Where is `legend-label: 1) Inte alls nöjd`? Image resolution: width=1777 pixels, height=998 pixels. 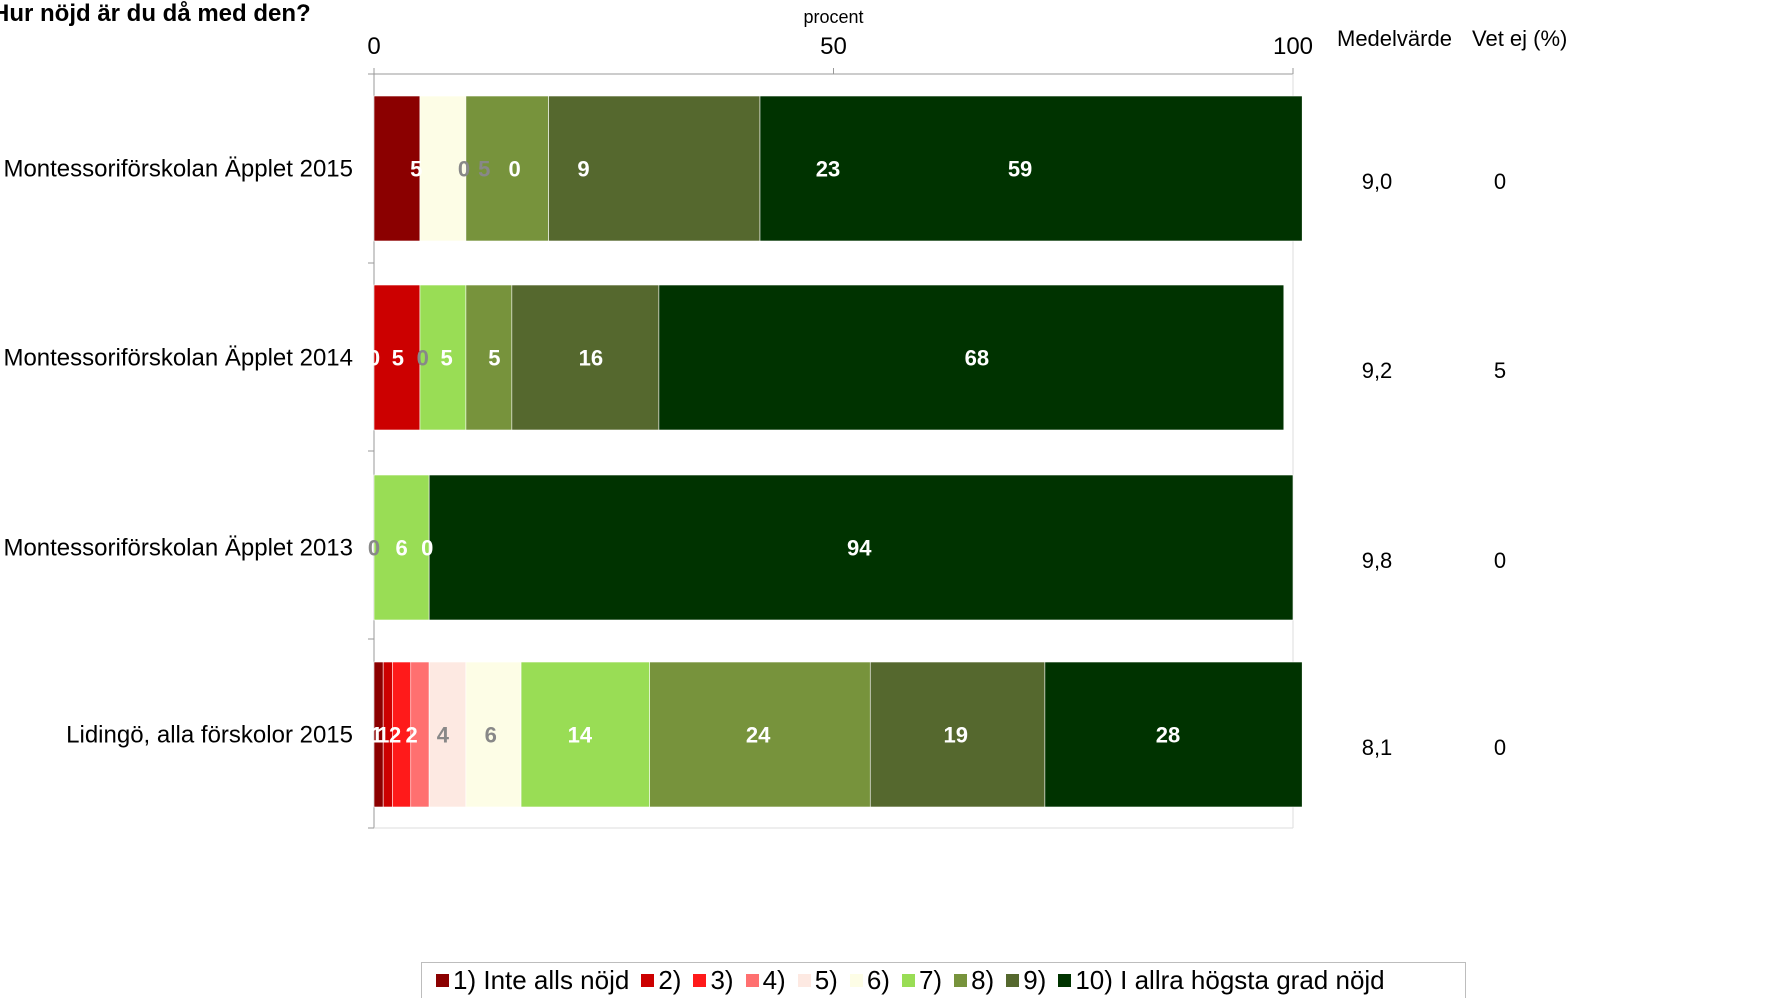
legend-label: 1) Inte alls nöjd is located at coordinates (541, 980).